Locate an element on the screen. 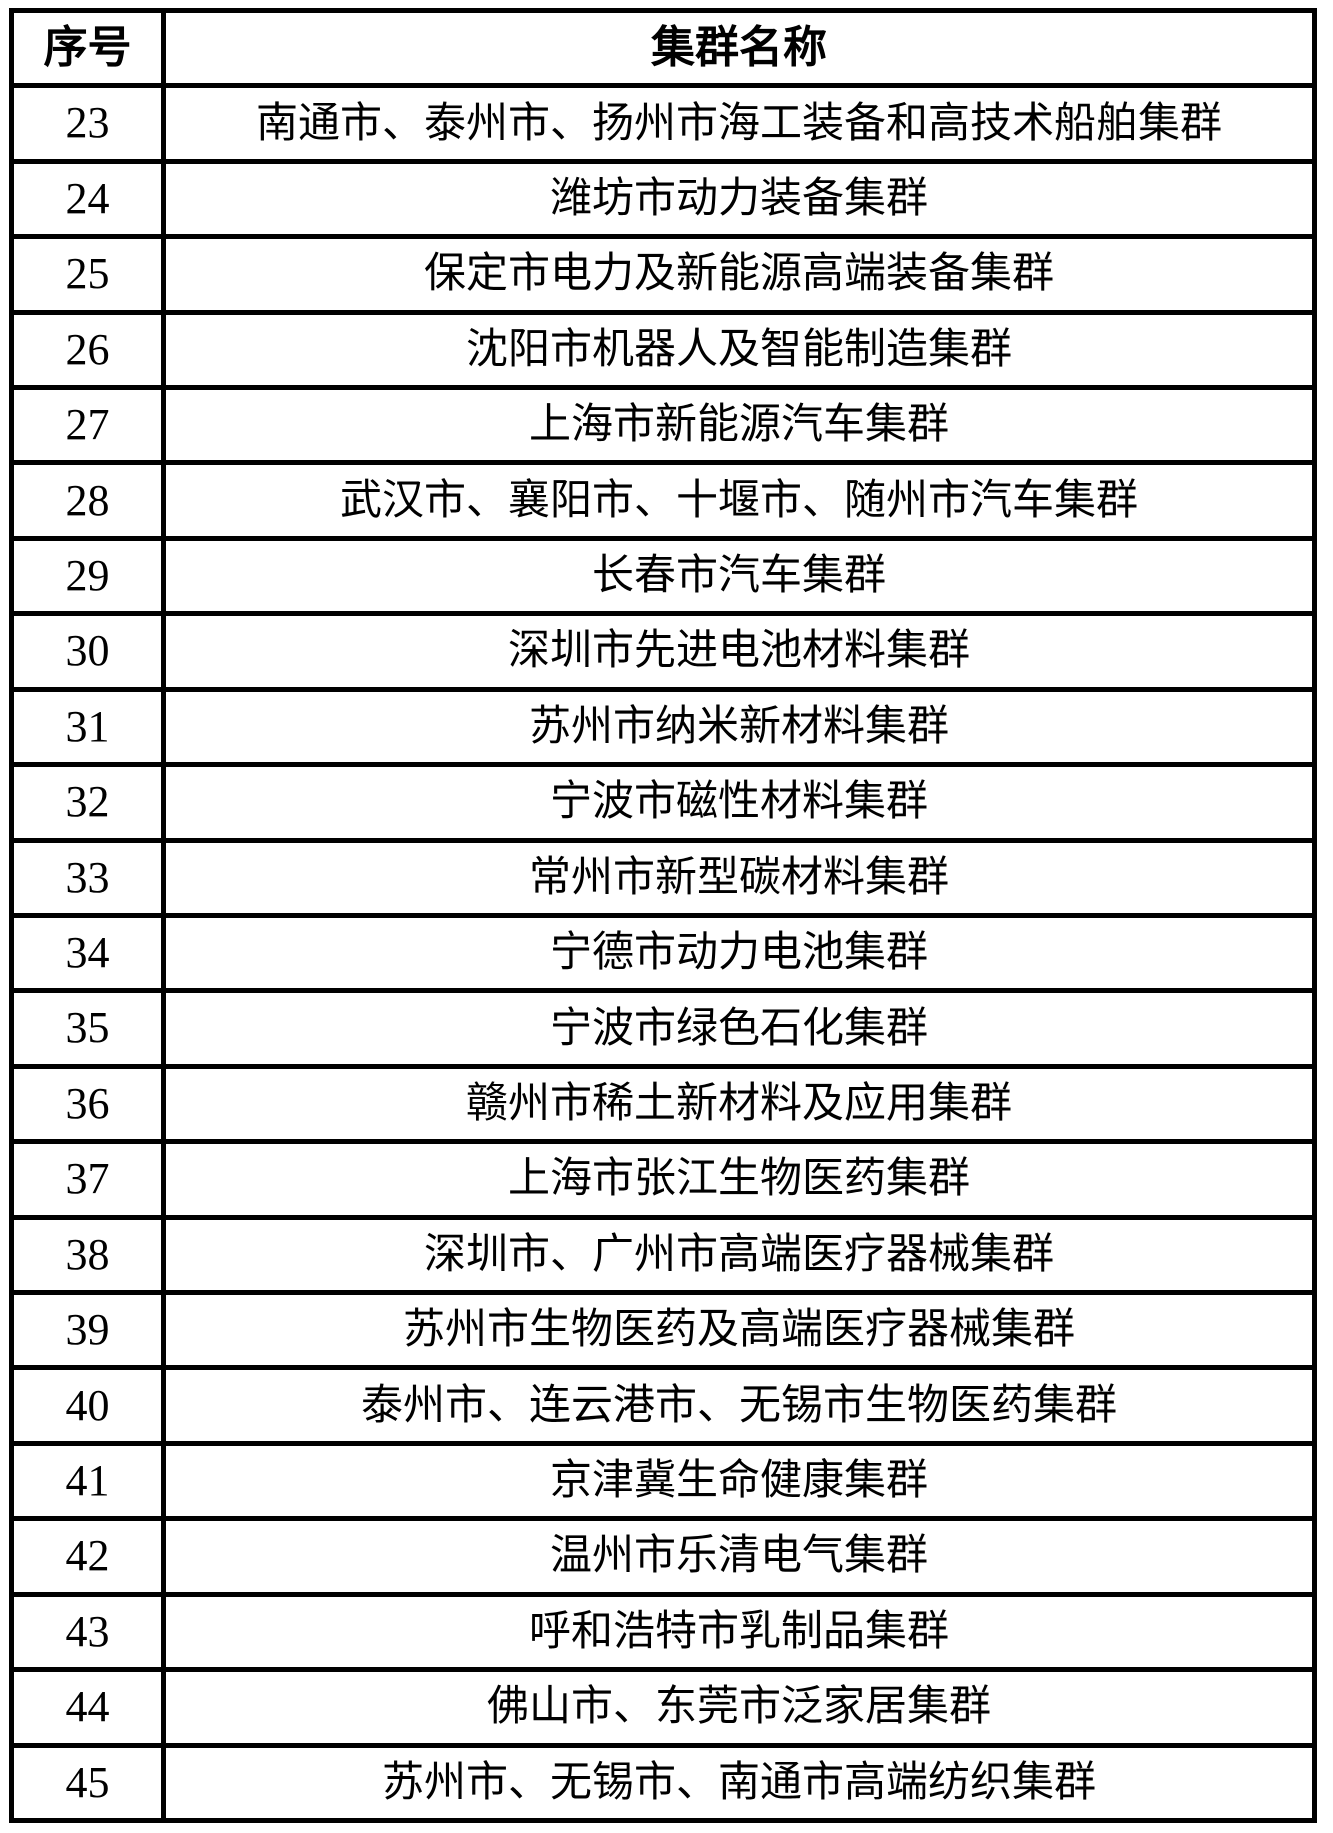 Image resolution: width=1333 pixels, height=1833 pixels. row-serial-number: 25 is located at coordinates (90, 277).